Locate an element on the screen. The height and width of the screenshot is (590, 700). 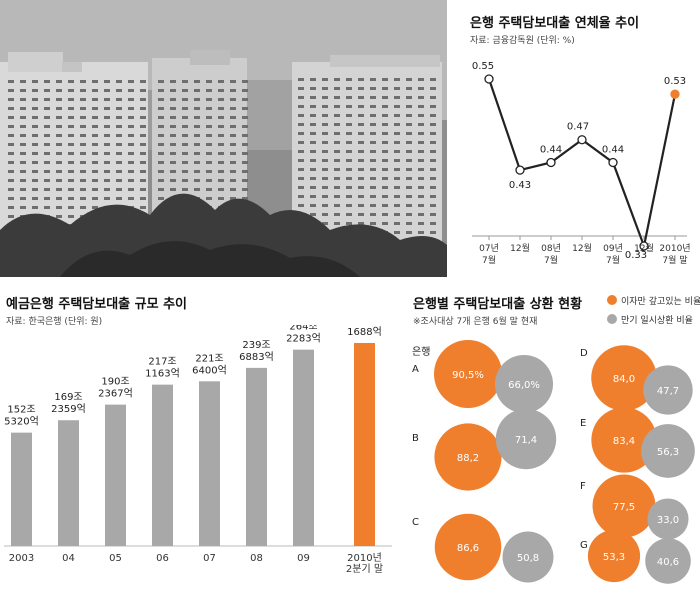
bubble-interest-label: 53,3 is located at coordinates (614, 557).